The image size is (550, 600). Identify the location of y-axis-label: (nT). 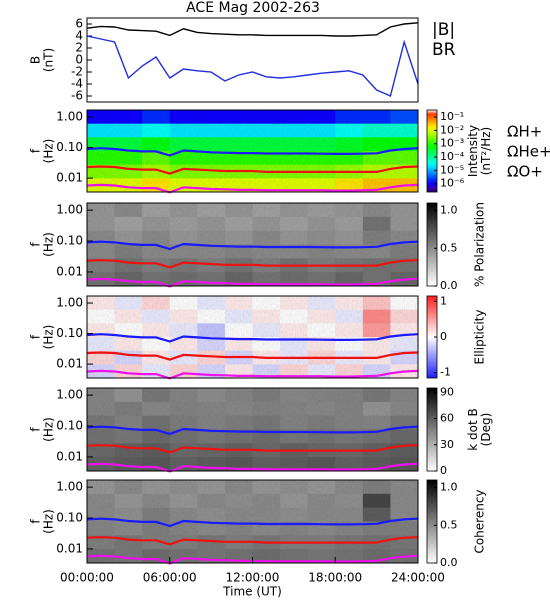
(49, 60).